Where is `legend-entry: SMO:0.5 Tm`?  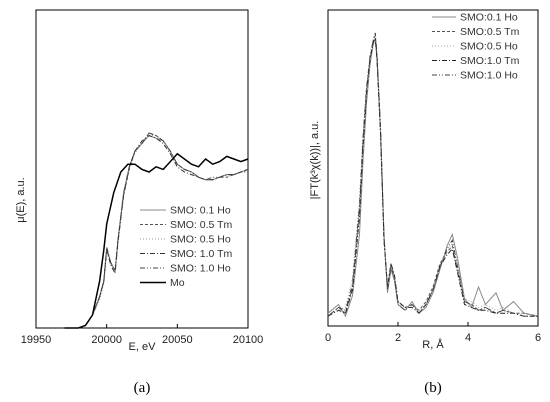
legend-entry: SMO:0.5 Tm is located at coordinates (490, 32).